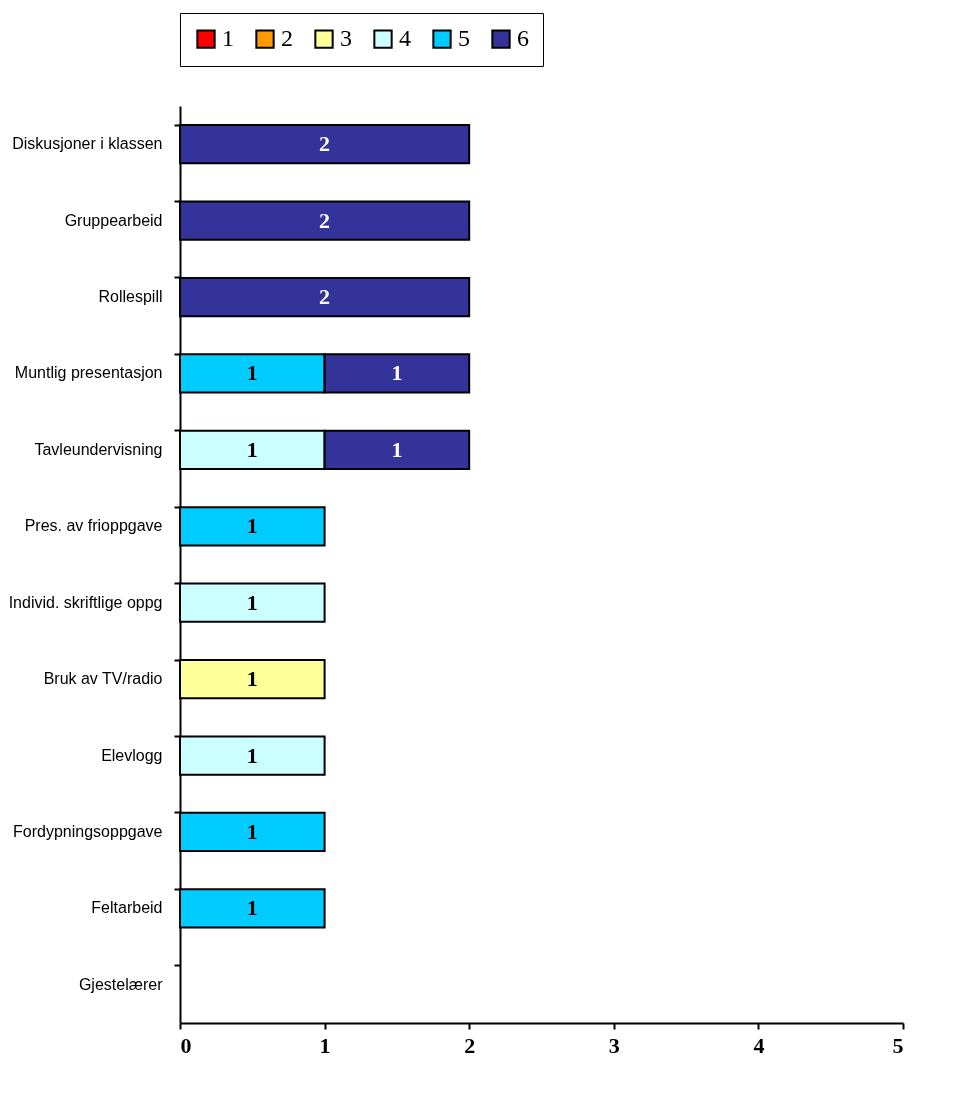 The image size is (967, 1097). What do you see at coordinates (103, 679) in the screenshot?
I see `y-tick-label: Bruk av TV/radio` at bounding box center [103, 679].